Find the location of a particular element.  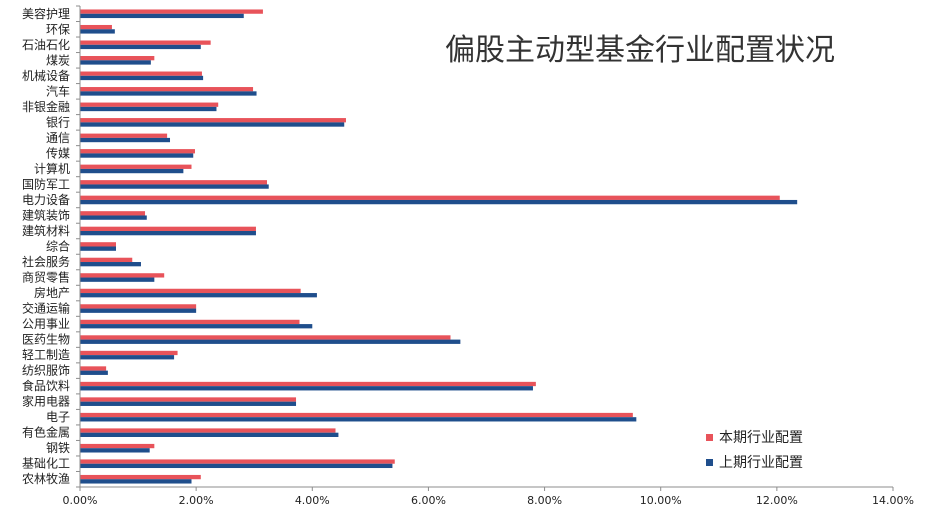

category-label: 传媒 is located at coordinates (58, 152).